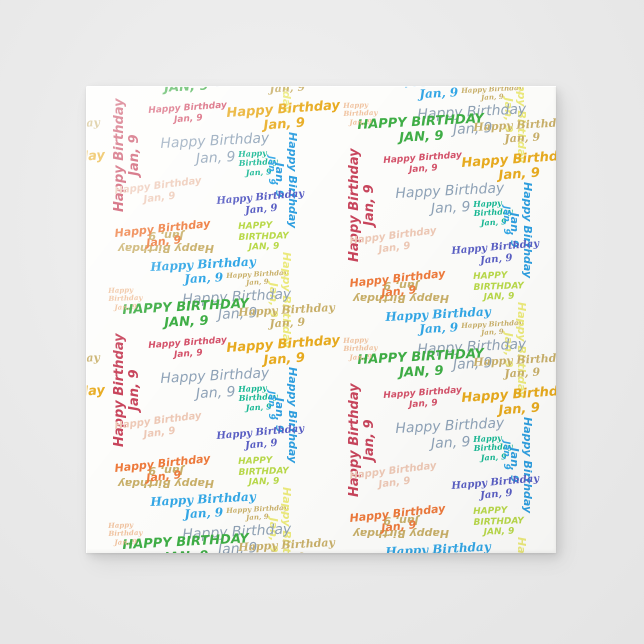 The height and width of the screenshot is (644, 644). Describe the element at coordinates (186, 91) in the screenshot. I see `greeting-line-2: JAN, 9` at that location.